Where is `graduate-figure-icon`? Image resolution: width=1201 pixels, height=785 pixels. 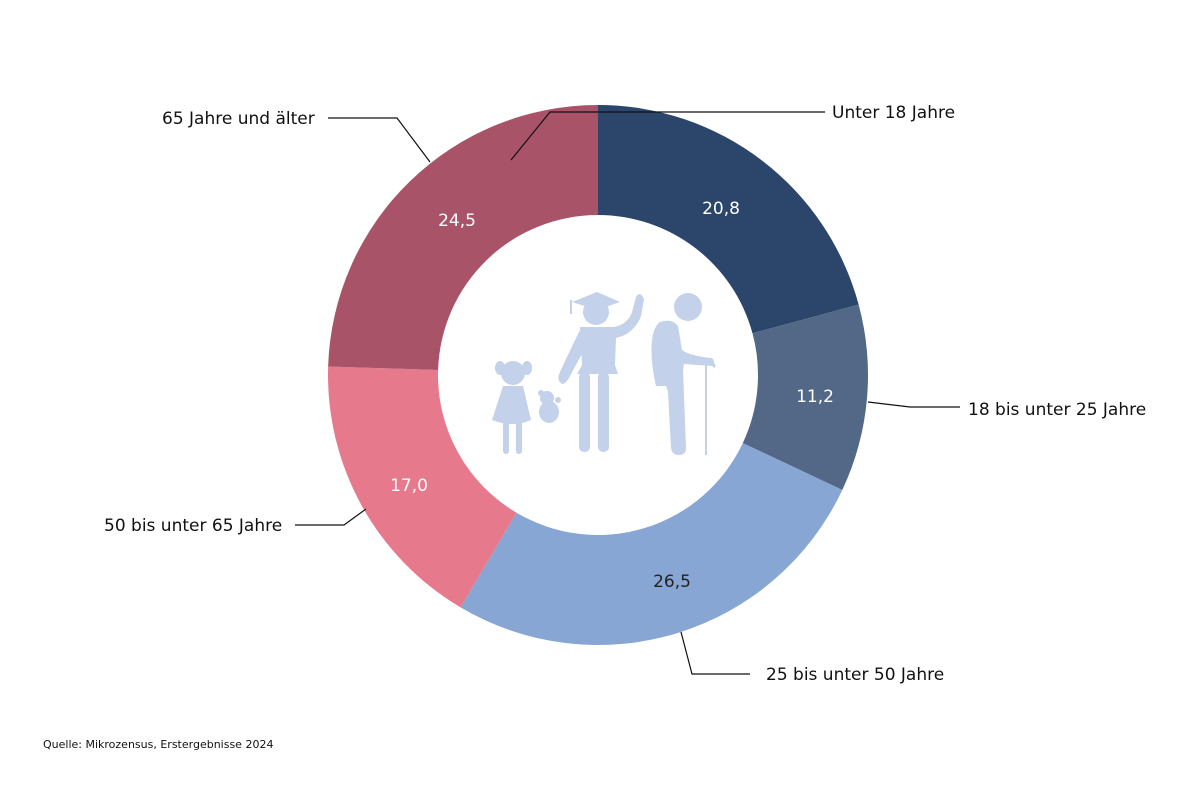 graduate-figure-icon is located at coordinates (601, 372).